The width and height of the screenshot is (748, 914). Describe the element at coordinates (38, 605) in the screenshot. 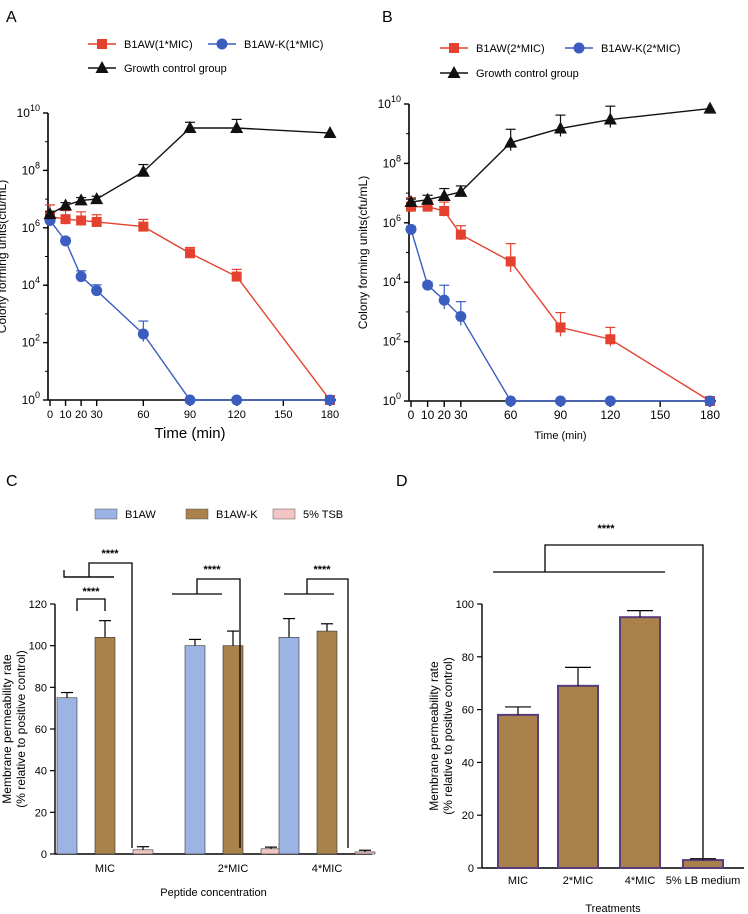

I see `y-tick-label: 120` at that location.